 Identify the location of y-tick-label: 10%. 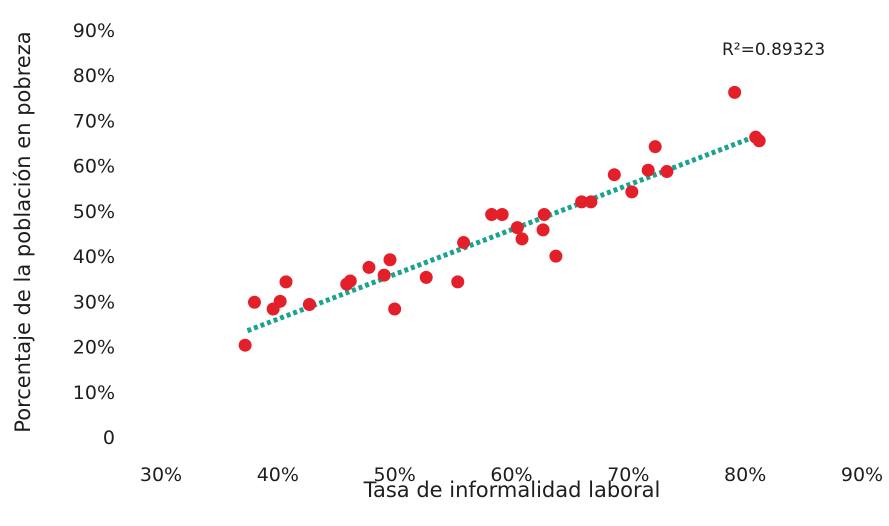
(94, 393).